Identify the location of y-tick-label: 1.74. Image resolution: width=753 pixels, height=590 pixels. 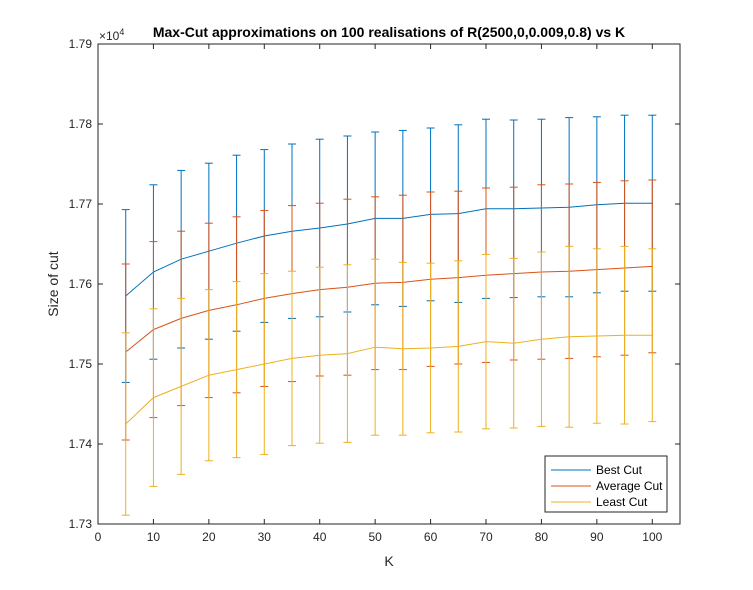
(81, 444).